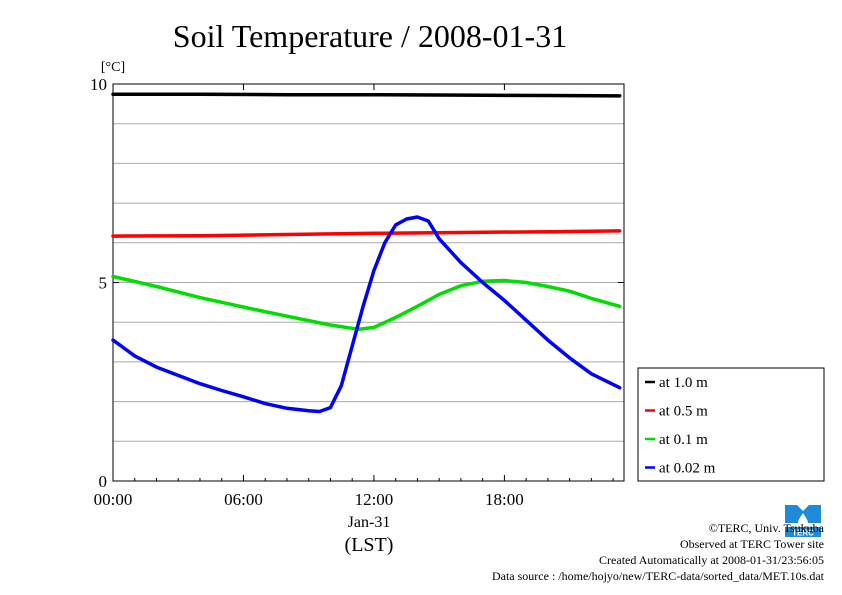 The image size is (842, 595). Describe the element at coordinates (504, 499) in the screenshot. I see `x-tick-label: 18:00` at that location.